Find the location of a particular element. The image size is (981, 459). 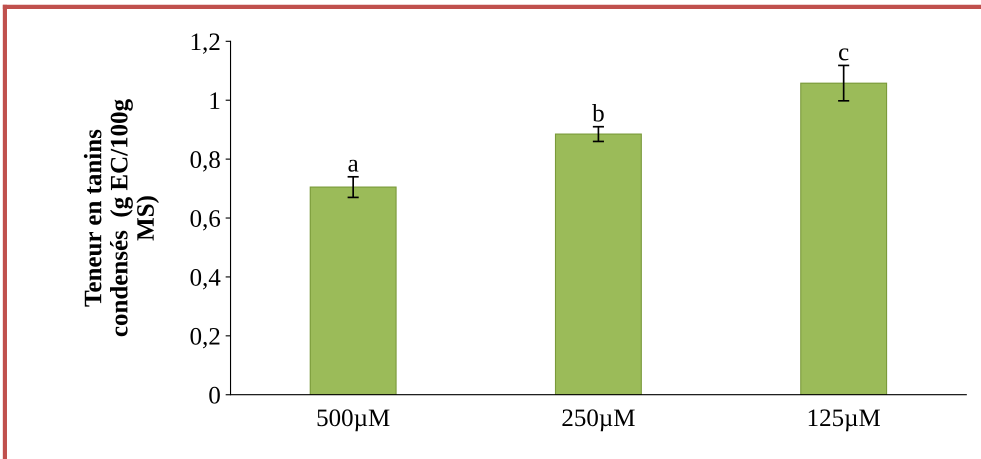

y-tick-label: 0,2 is located at coordinates (205, 338).